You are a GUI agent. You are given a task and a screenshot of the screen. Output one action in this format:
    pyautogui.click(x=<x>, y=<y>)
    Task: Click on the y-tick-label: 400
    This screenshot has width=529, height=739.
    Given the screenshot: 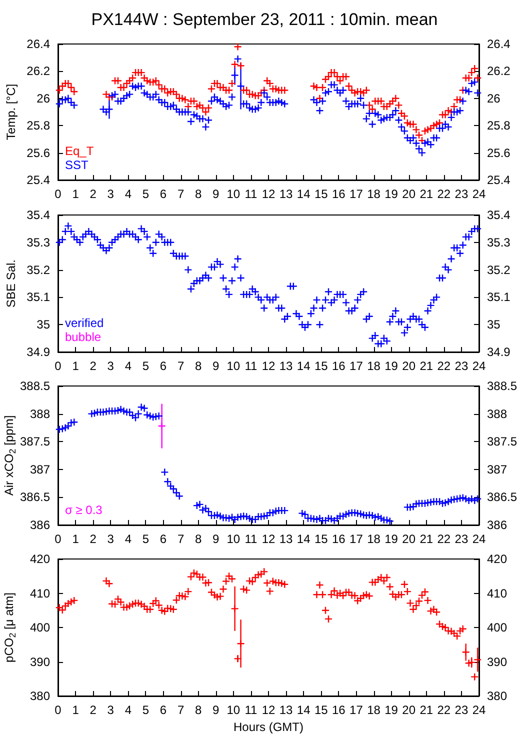 What is the action you would take?
    pyautogui.click(x=40, y=627)
    